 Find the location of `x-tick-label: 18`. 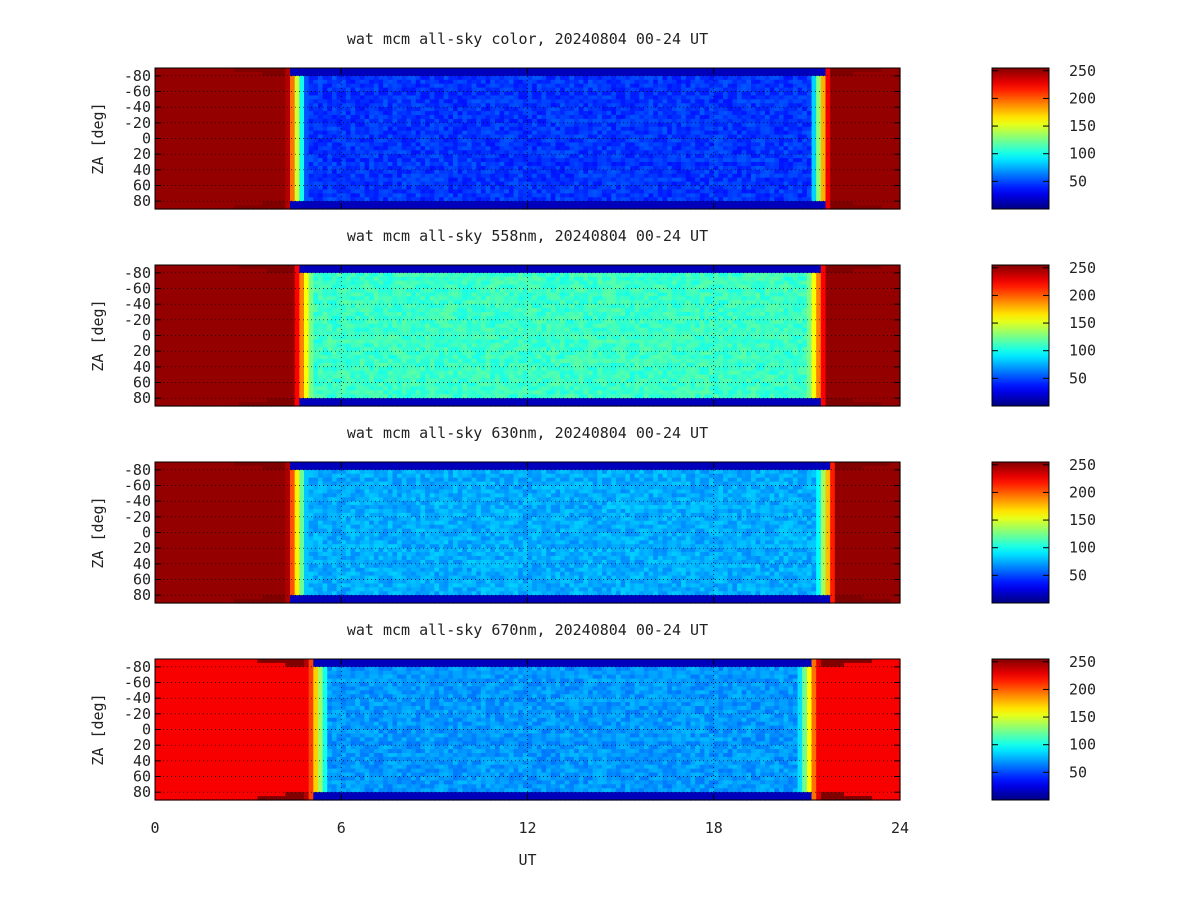

x-tick-label: 18 is located at coordinates (714, 828).